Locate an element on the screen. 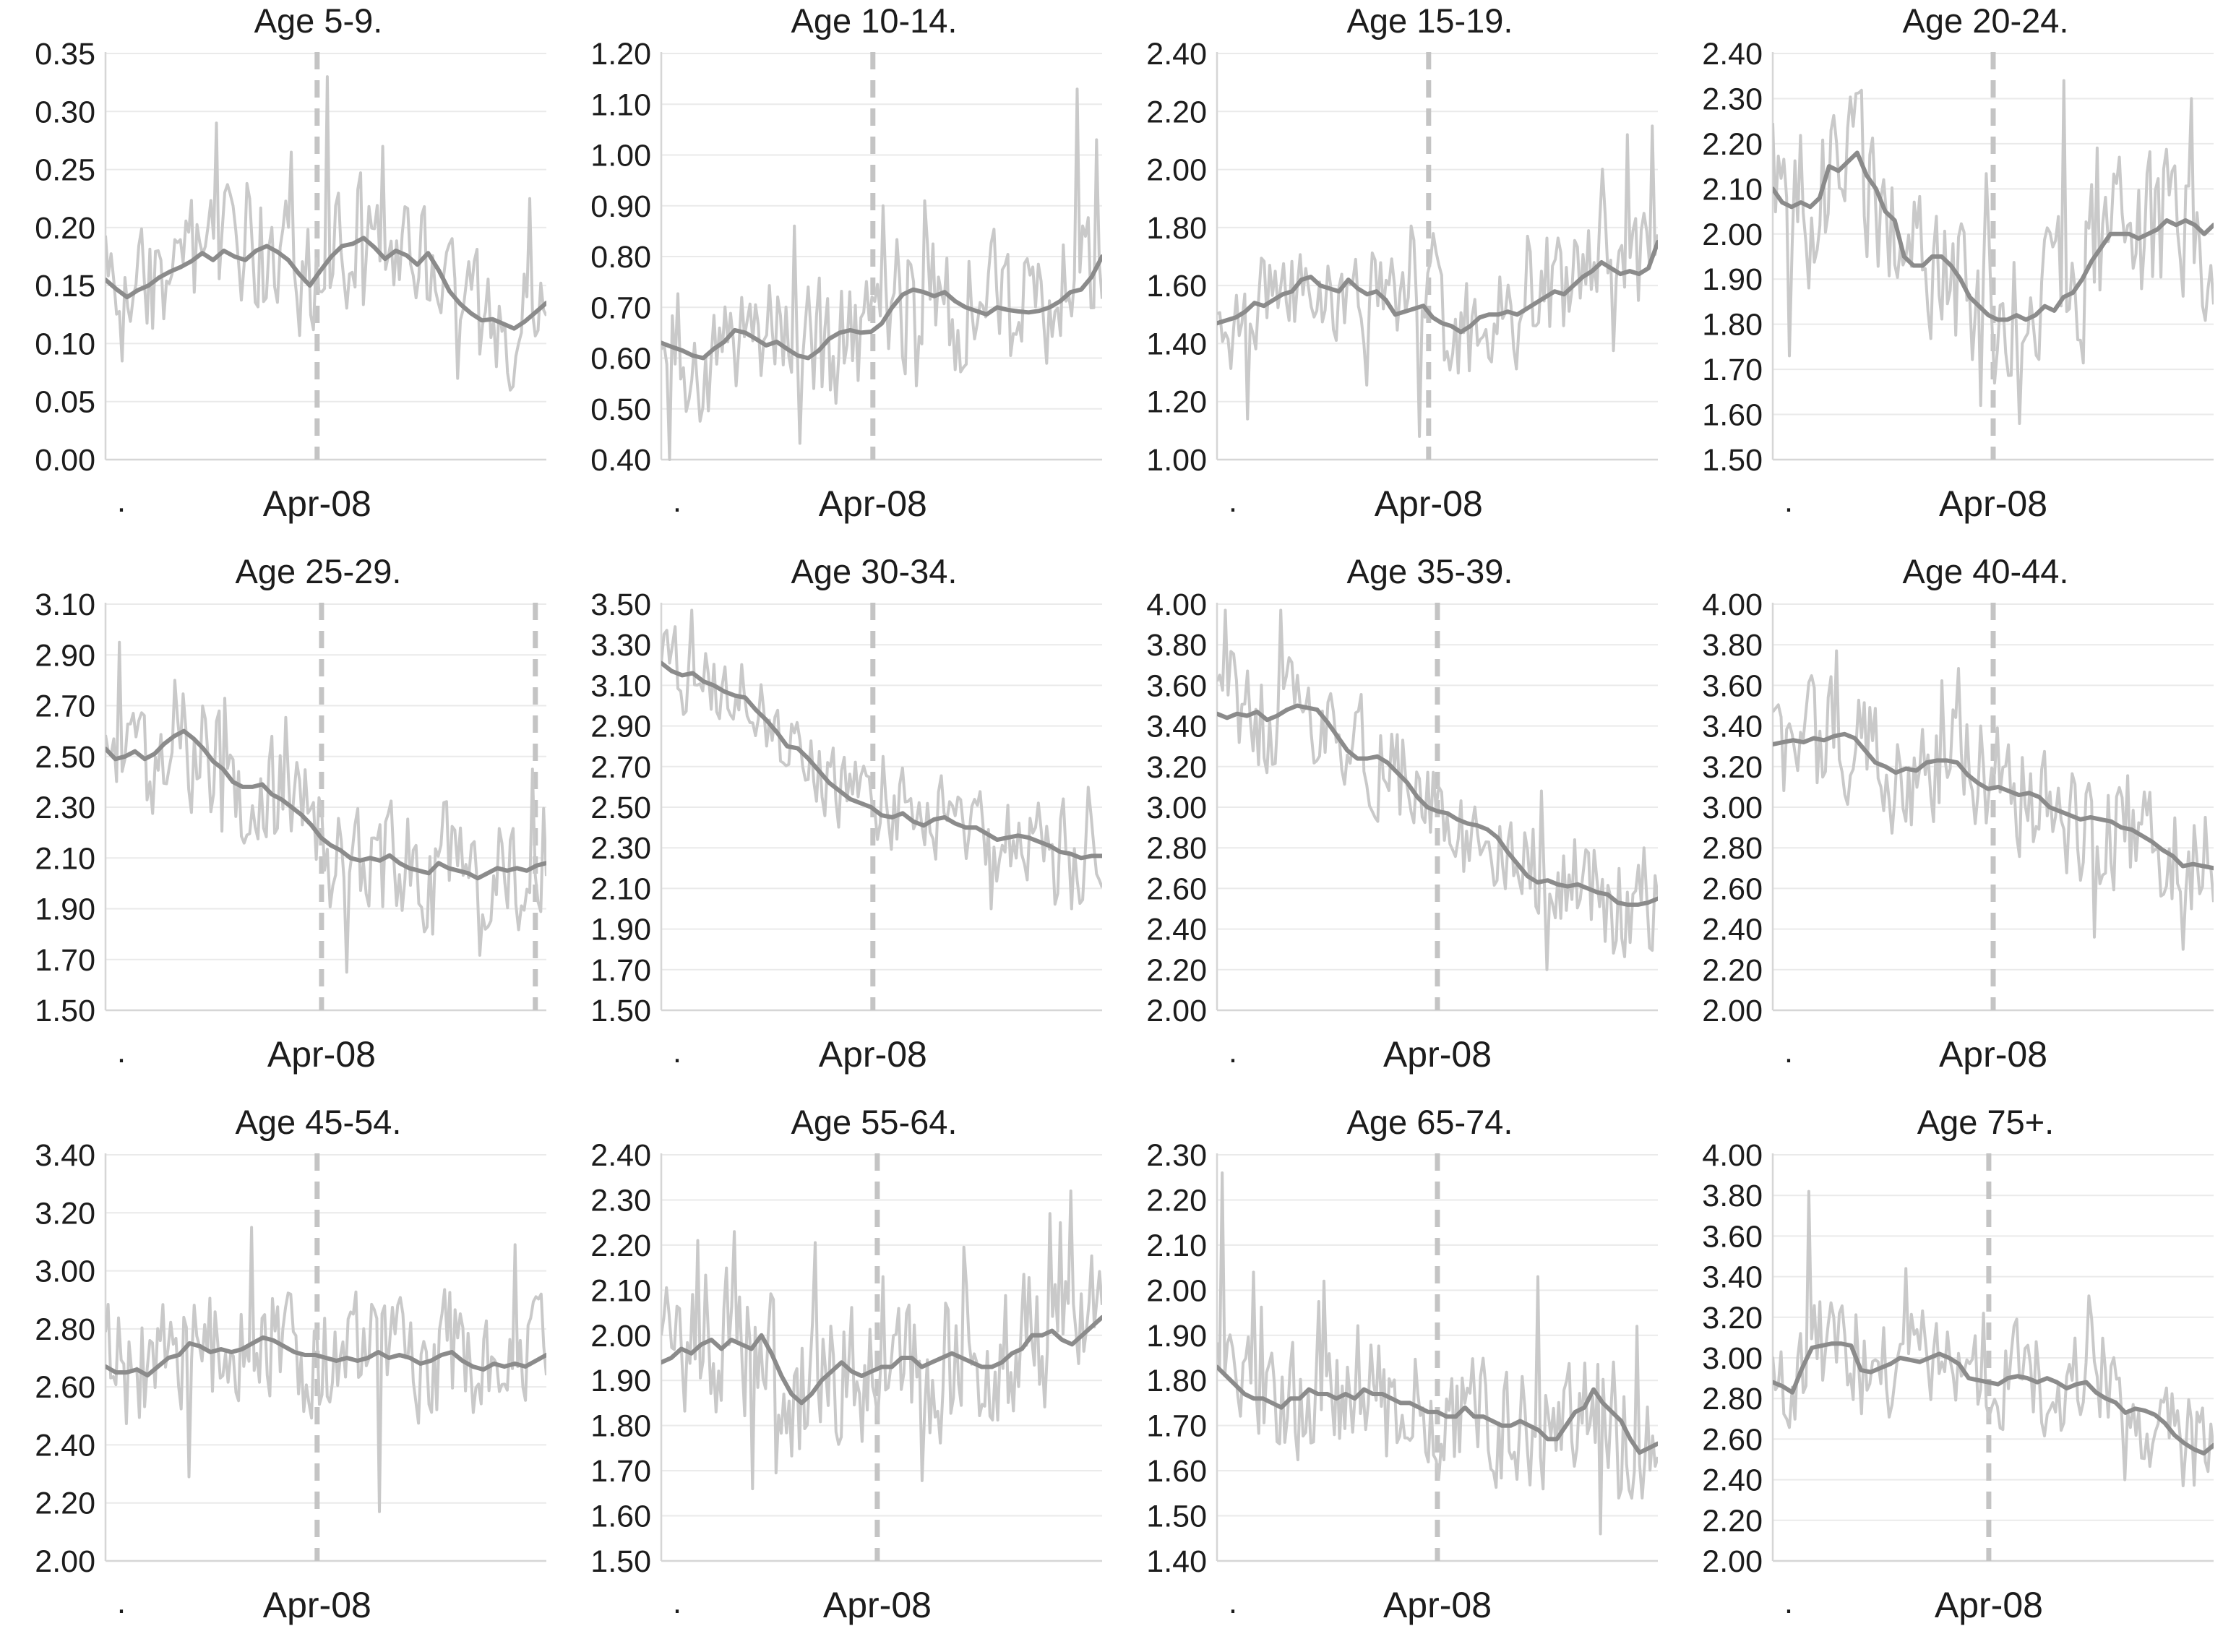 The image size is (2223, 1652). svg-text: 3.60 is located at coordinates (1732, 685).